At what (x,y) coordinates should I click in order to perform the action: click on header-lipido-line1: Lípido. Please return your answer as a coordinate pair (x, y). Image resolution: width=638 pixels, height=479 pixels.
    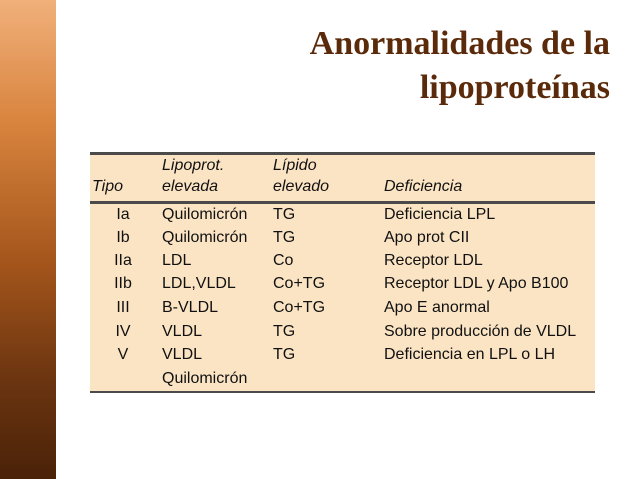
    Looking at the image, I should click on (295, 165).